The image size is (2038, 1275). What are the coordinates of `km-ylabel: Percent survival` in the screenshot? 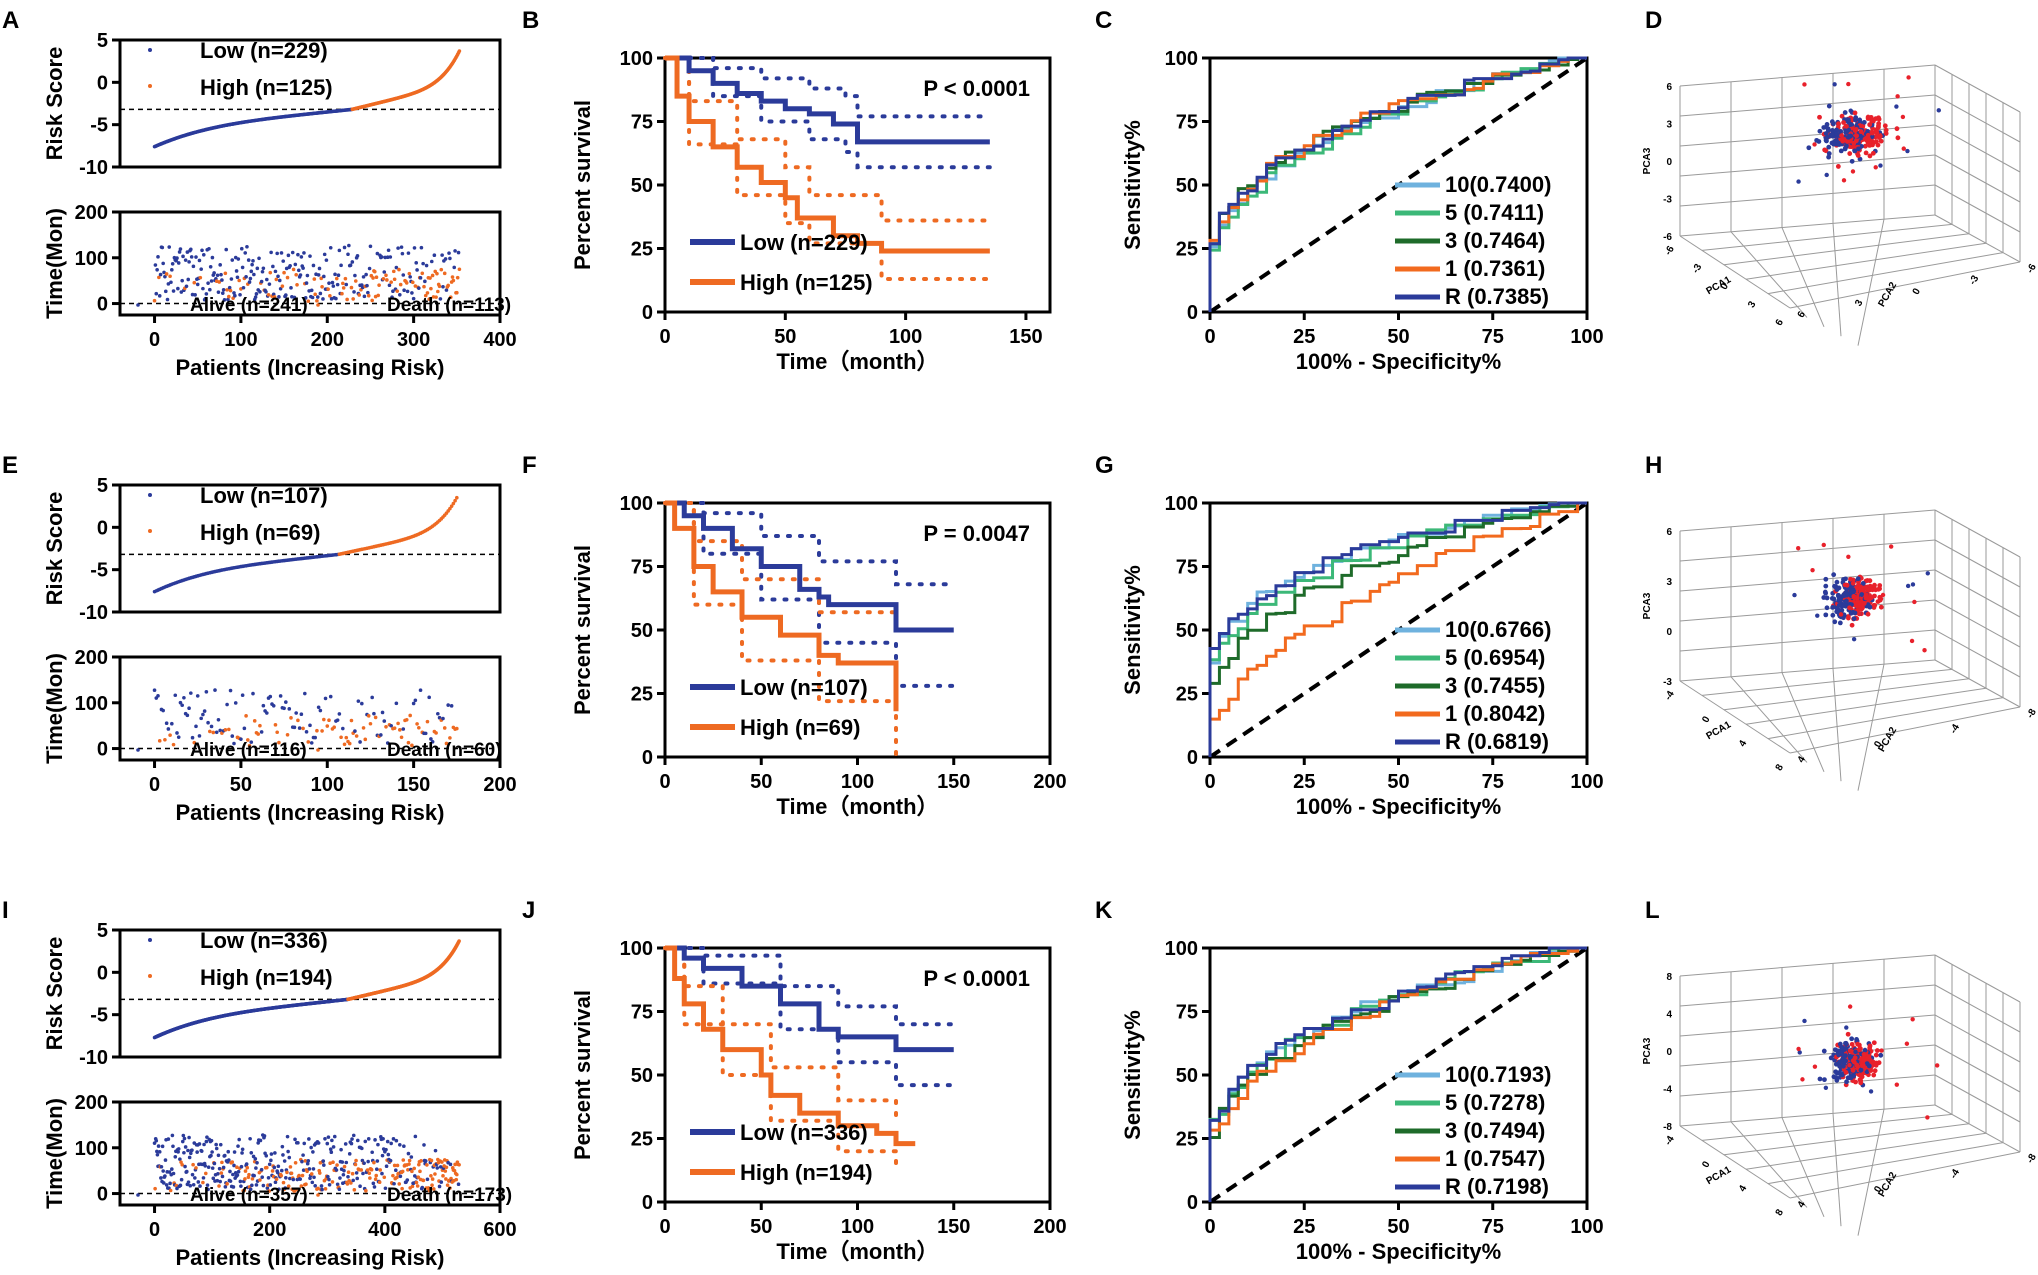 It's located at (582, 1075).